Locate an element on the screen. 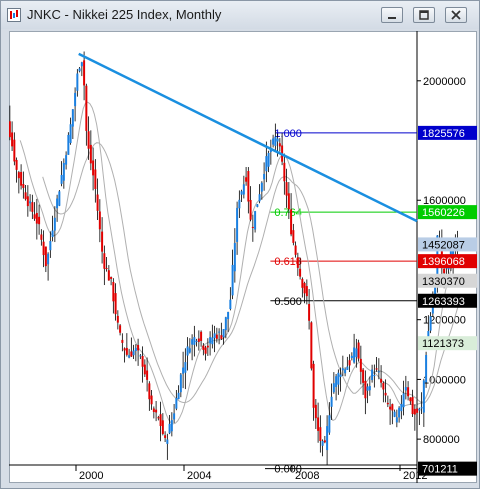  price-label: 1396068 is located at coordinates (443, 262).